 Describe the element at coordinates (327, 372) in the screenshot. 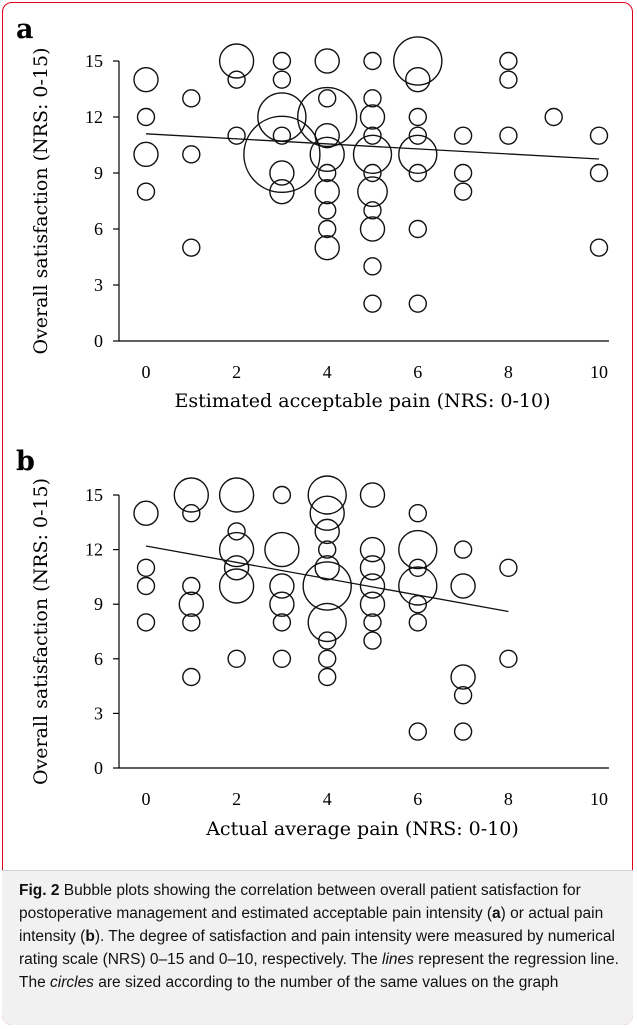

I see `x-tick-label: 4` at that location.